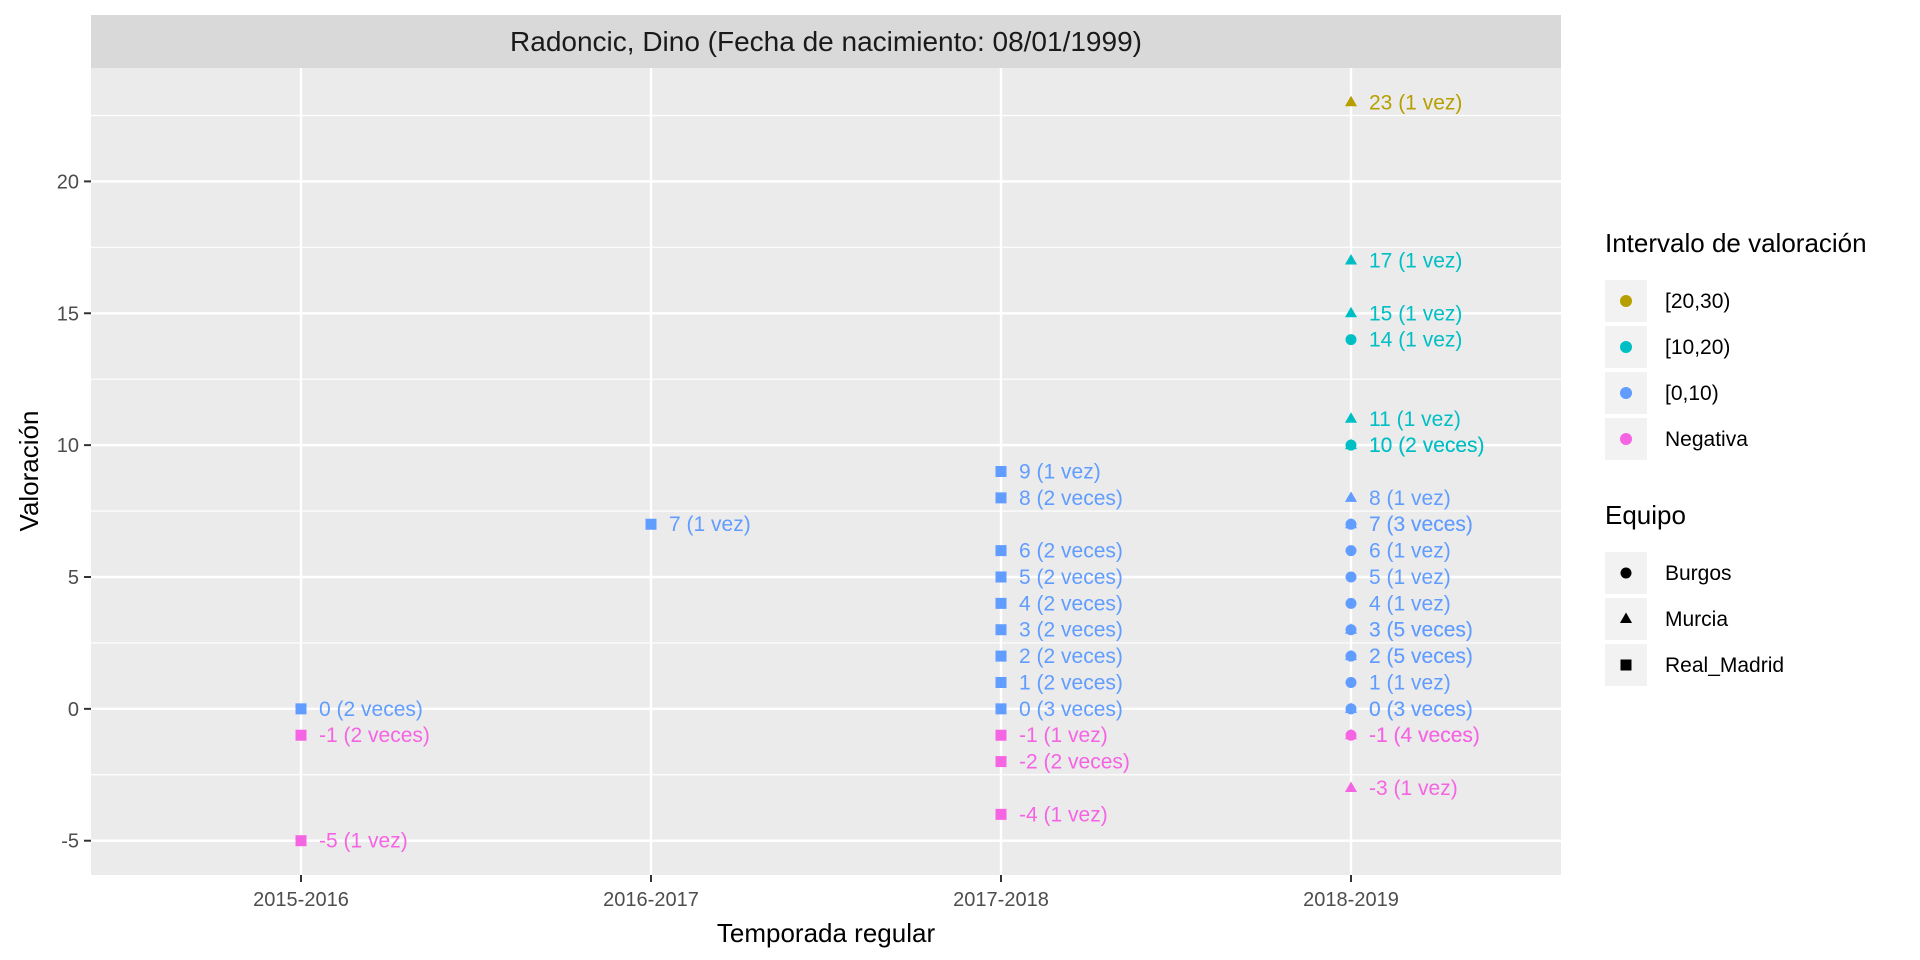  Describe the element at coordinates (1698, 573) in the screenshot. I see `legend-label: Burgos` at that location.